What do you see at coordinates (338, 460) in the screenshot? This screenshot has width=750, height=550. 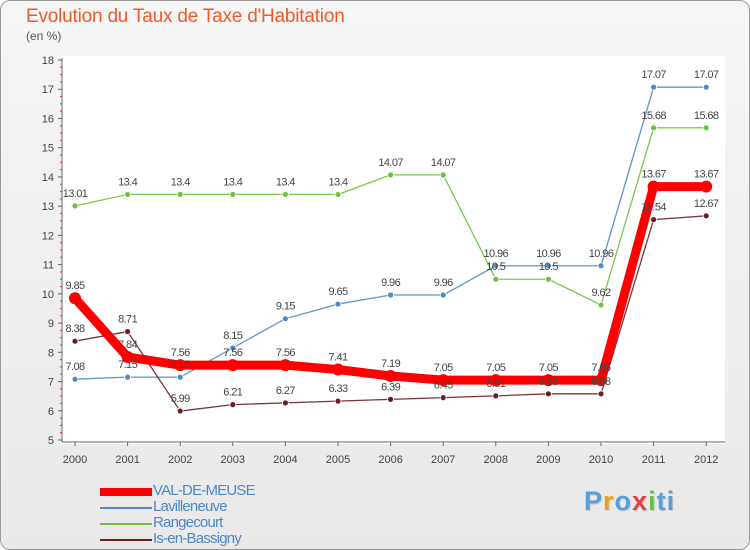 I see `x-tick-label: 2005` at bounding box center [338, 460].